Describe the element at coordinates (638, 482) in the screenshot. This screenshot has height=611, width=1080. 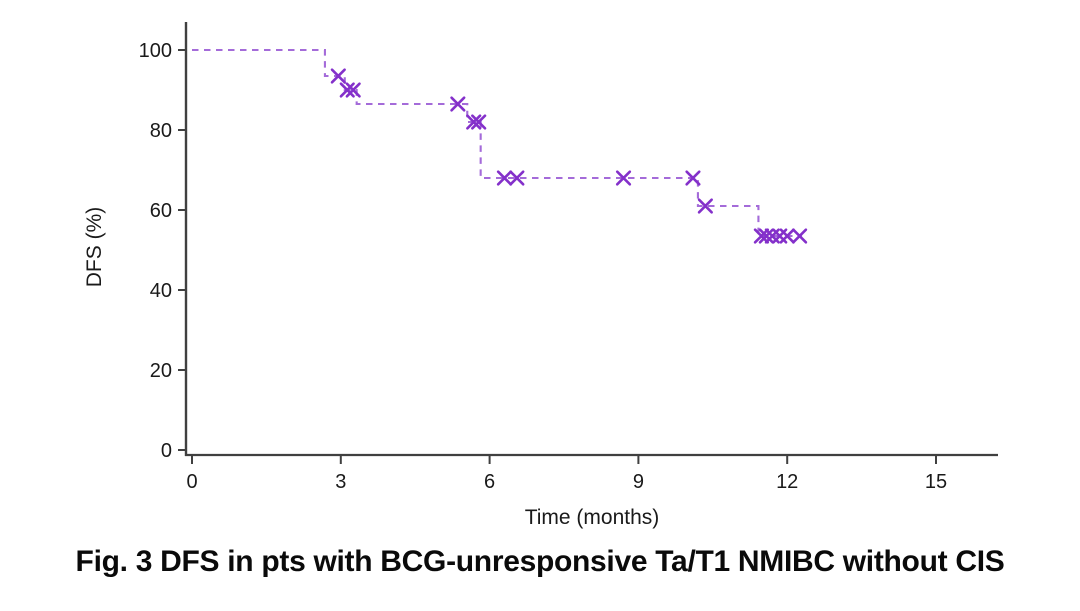
I see `x-tick-label: 9` at that location.